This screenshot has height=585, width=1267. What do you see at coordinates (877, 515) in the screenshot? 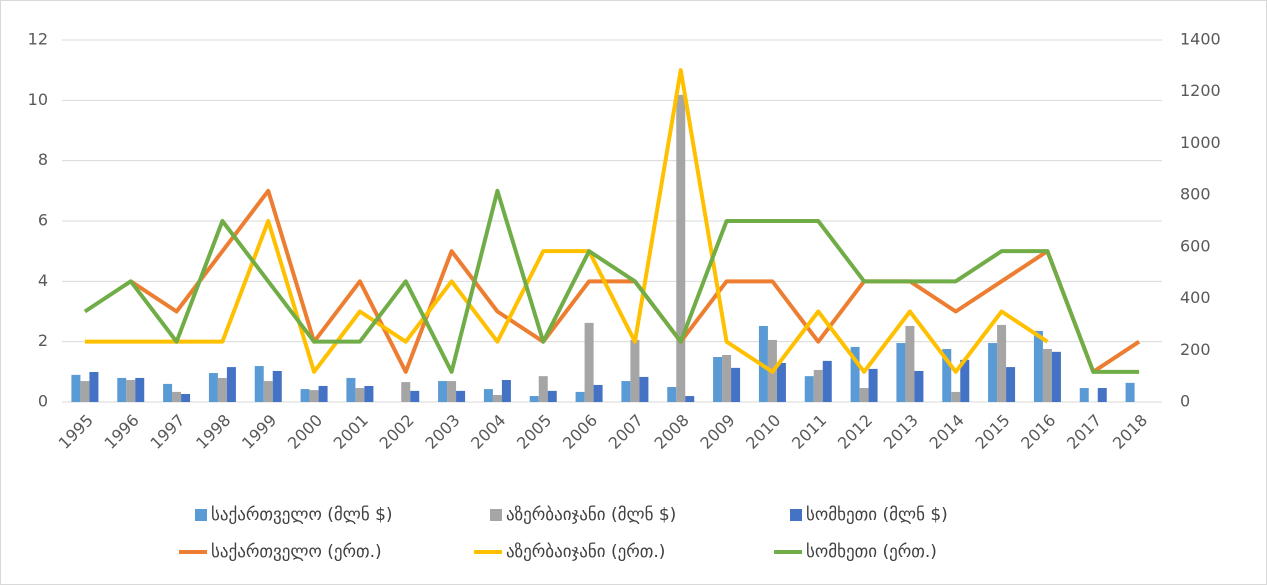
I see `legend-label: სომხეთი (მლნ $)` at bounding box center [877, 515].